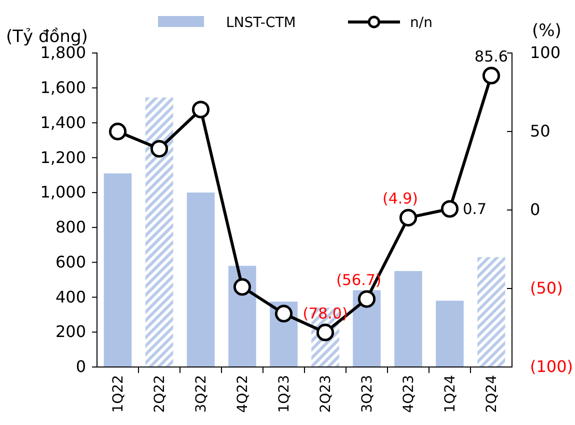 The image size is (575, 425). I want to click on y-tick-label: 600, so click(70, 262).